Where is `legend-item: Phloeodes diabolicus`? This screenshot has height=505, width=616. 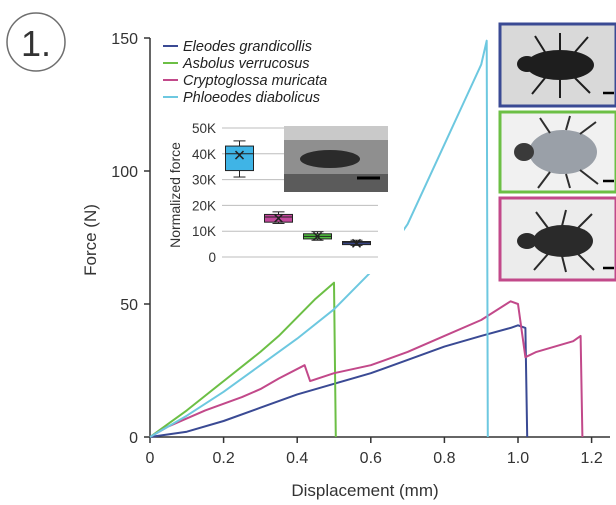
legend-item: Phloeodes diabolicus is located at coordinates (241, 98).